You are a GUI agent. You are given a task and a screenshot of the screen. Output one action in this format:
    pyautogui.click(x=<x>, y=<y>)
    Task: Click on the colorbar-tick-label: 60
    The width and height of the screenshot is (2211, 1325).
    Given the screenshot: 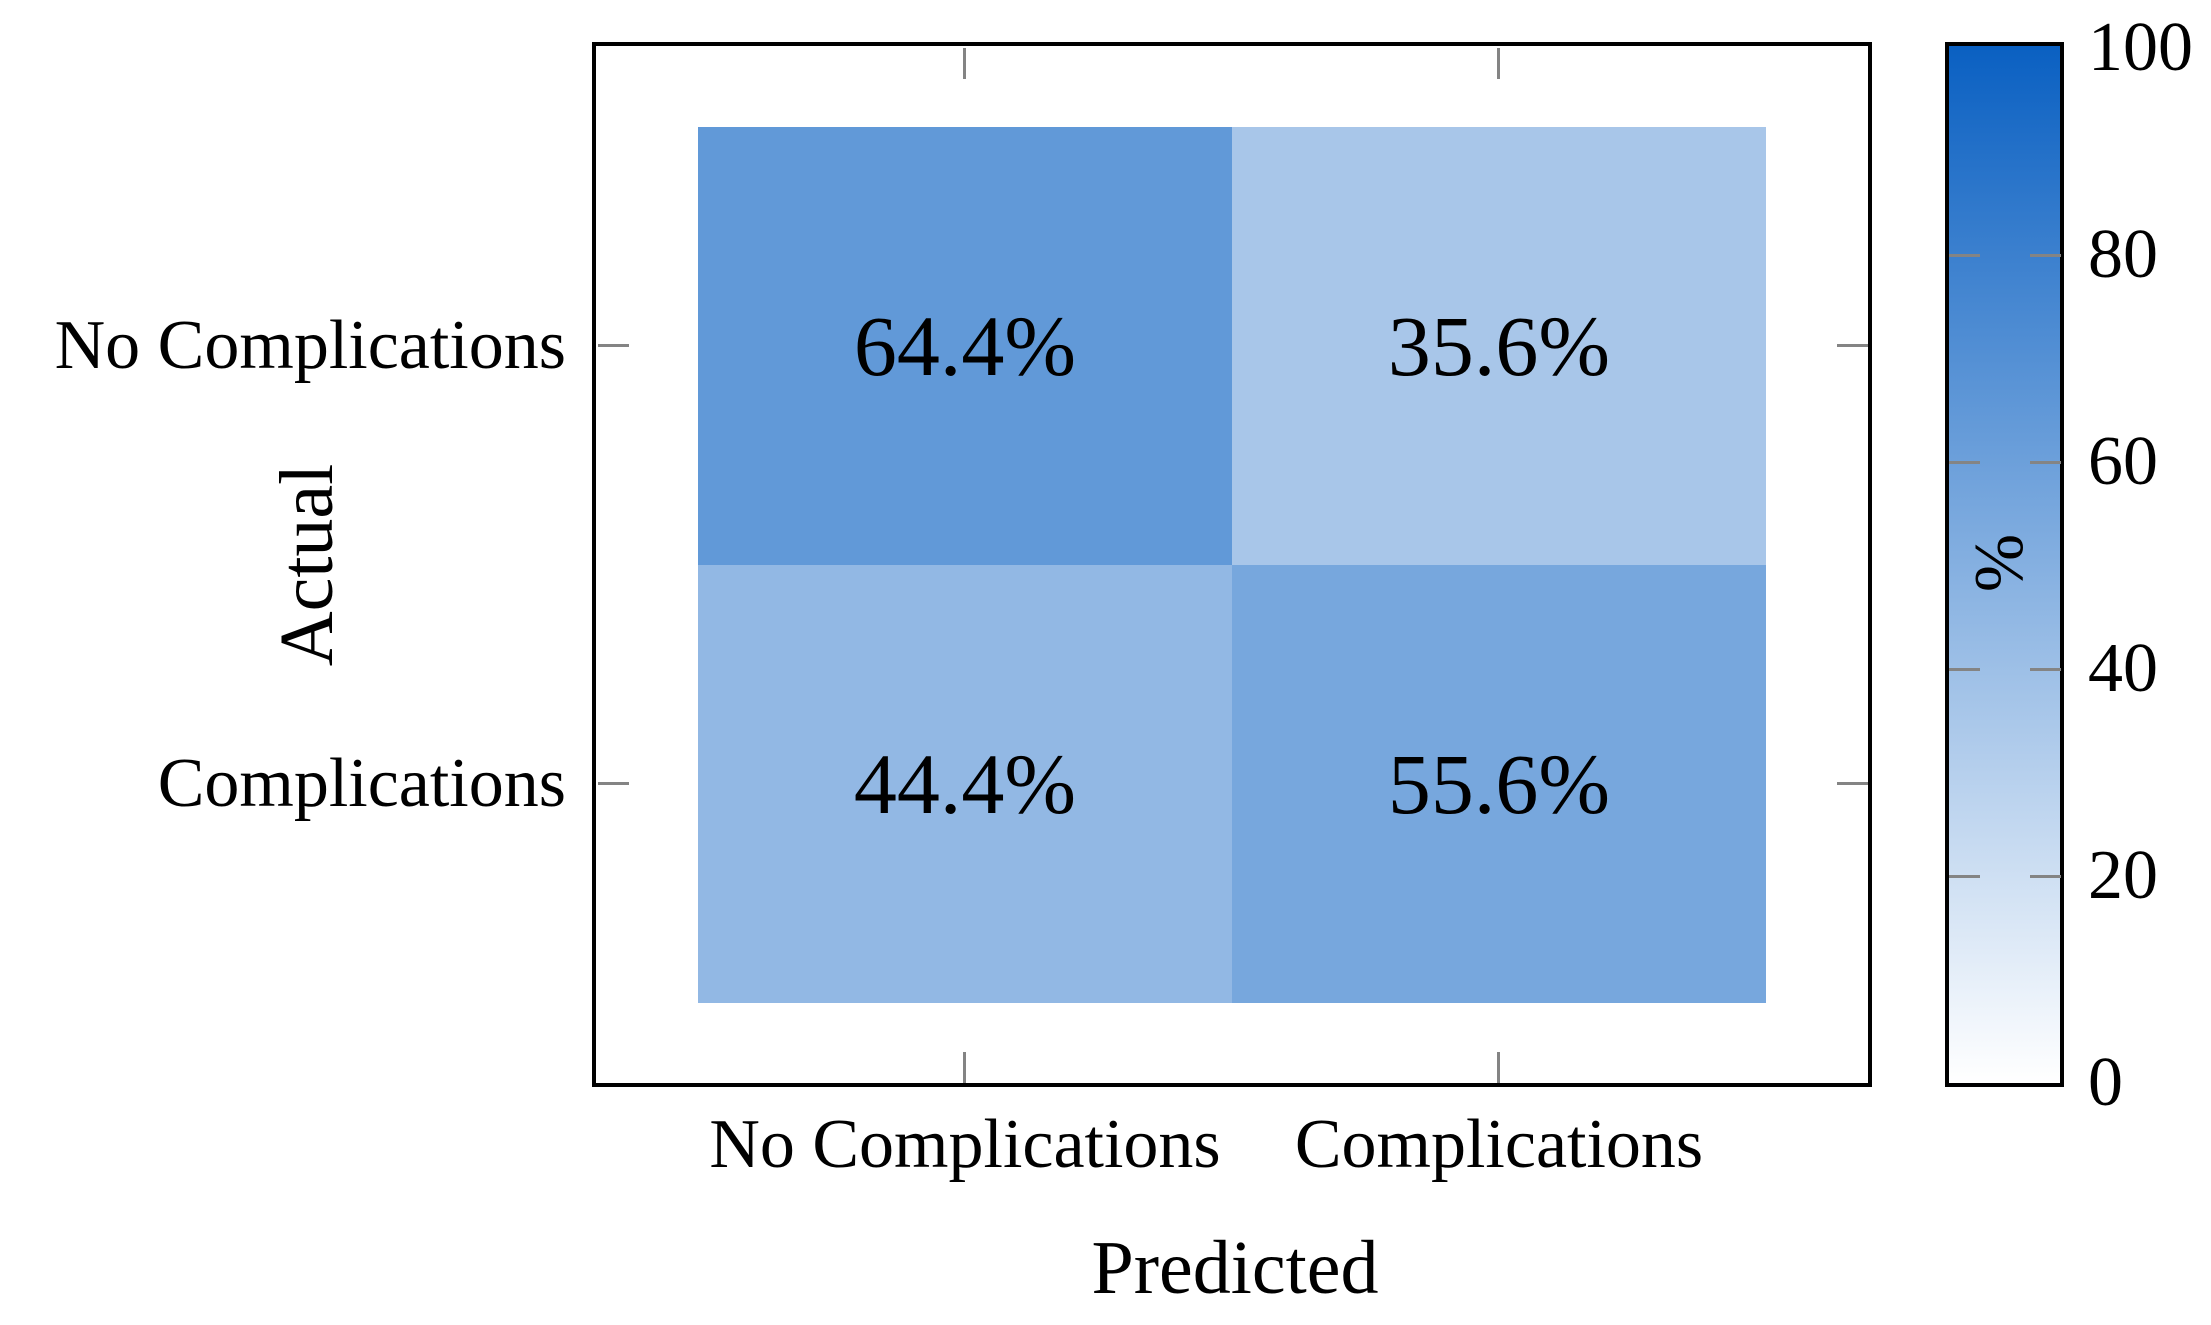 What is the action you would take?
    pyautogui.click(x=2123, y=461)
    